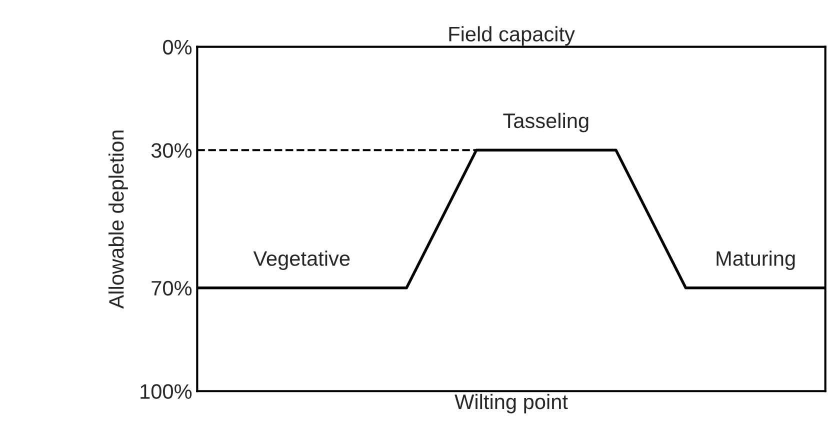 This screenshot has height=446, width=832. I want to click on annotation: Maturing, so click(755, 260).